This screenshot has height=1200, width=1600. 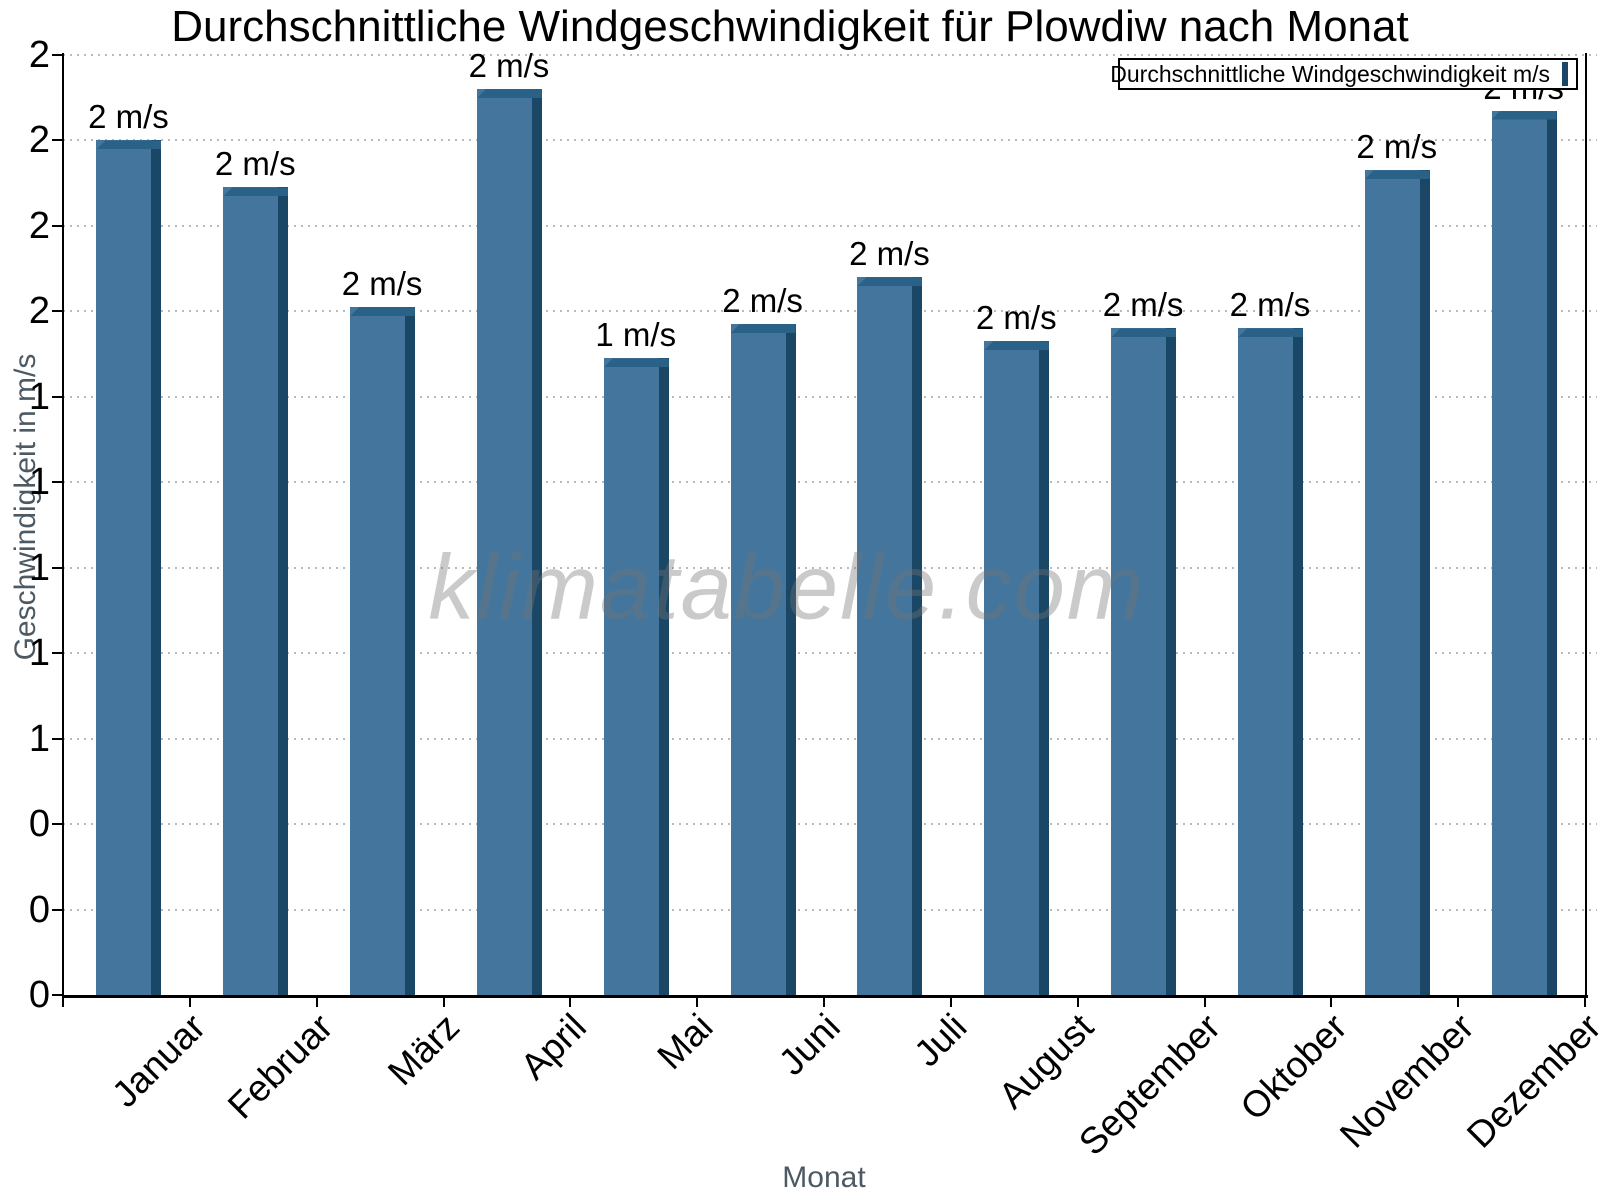 I want to click on bar-value-label-märz: 2 m/s, so click(x=382, y=284).